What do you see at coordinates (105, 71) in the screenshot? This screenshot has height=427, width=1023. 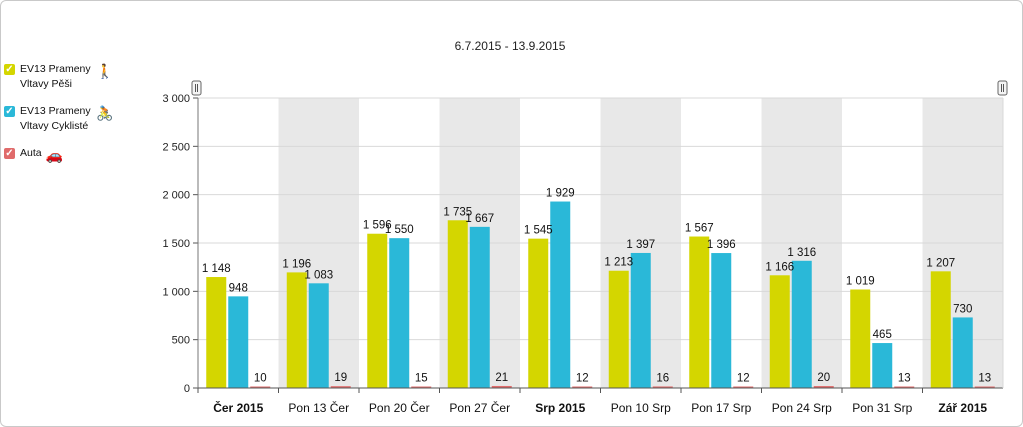 I see `pedestrian-icon: 🚶` at bounding box center [105, 71].